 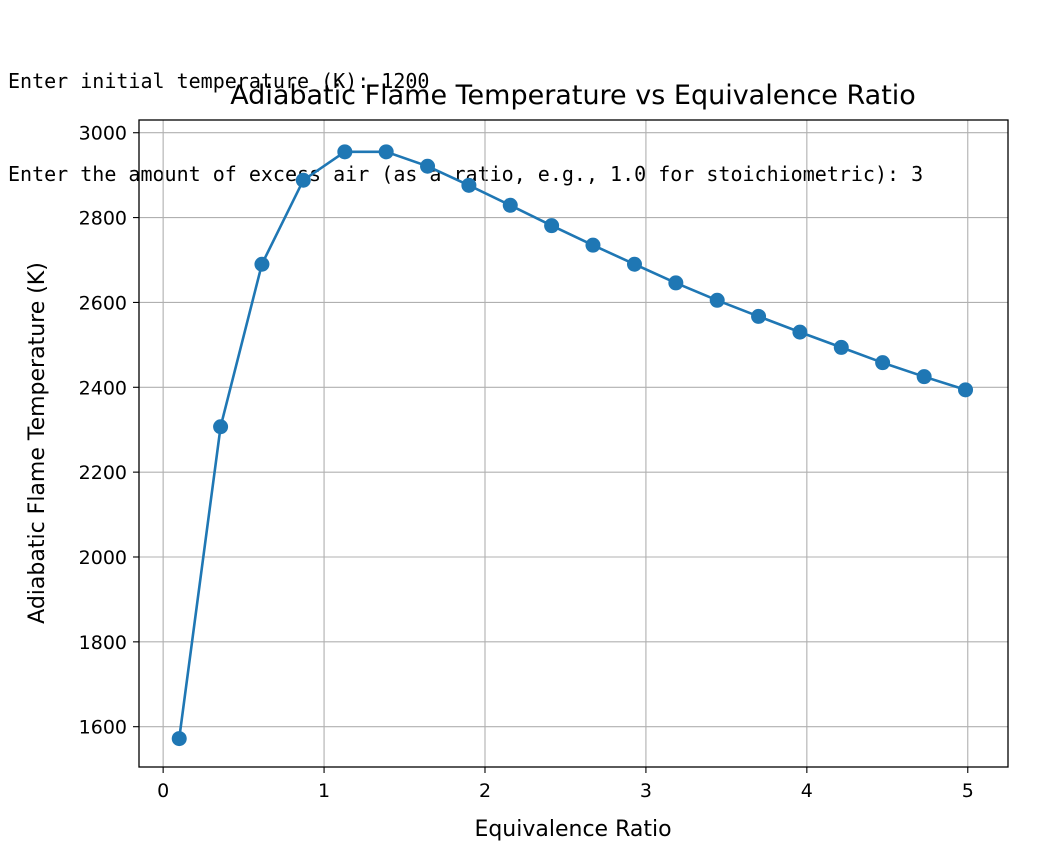 What do you see at coordinates (103, 219) in the screenshot?
I see `y-tick-label: 2800` at bounding box center [103, 219].